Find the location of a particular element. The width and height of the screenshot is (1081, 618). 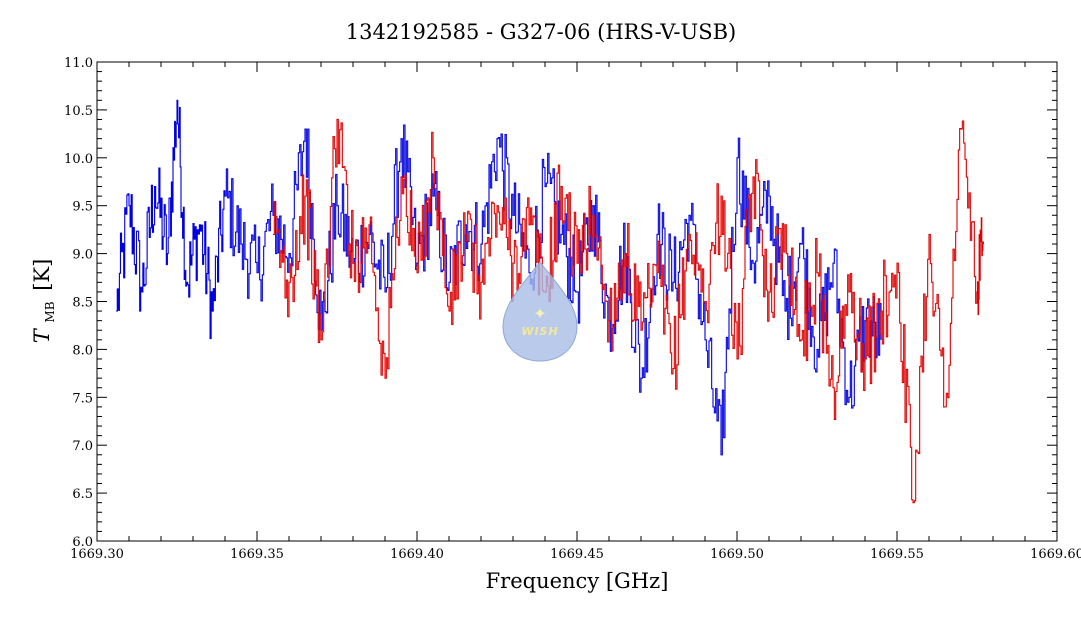

wish-logo-text: WISH is located at coordinates (539, 331).